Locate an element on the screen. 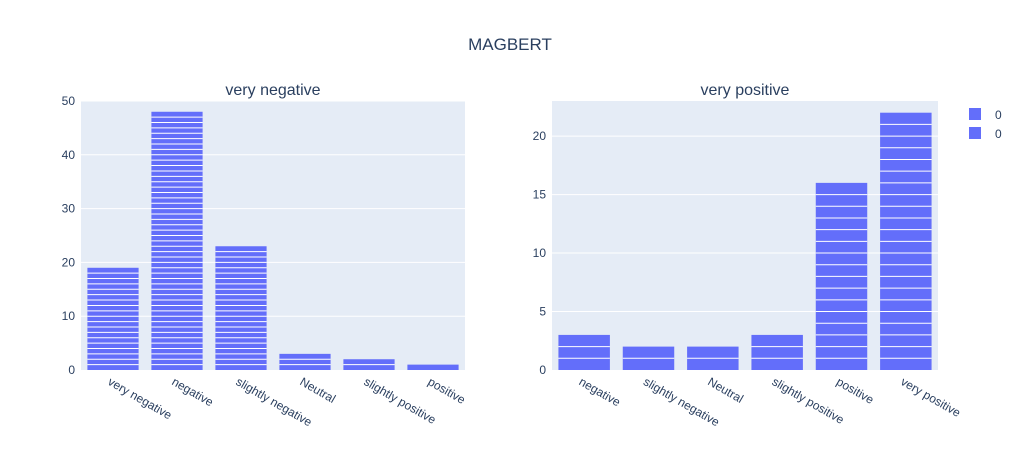 This screenshot has width=1020, height=450. y-tick-label: 50 is located at coordinates (69, 101).